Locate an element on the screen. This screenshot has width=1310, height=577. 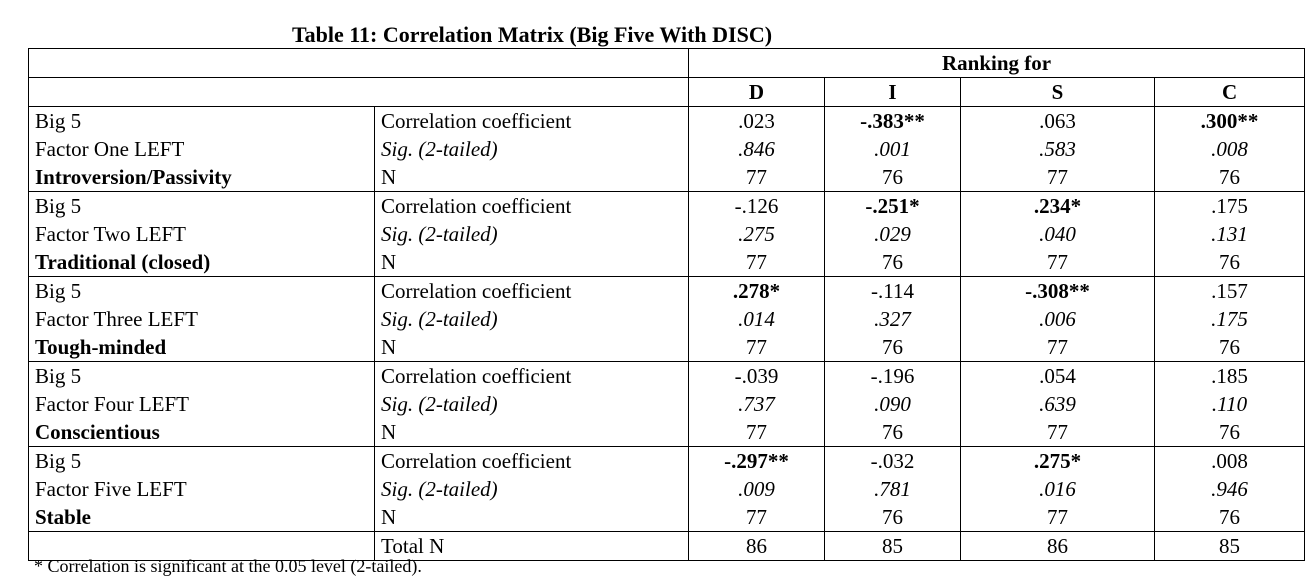
significance-value: .016 is located at coordinates (1057, 489).